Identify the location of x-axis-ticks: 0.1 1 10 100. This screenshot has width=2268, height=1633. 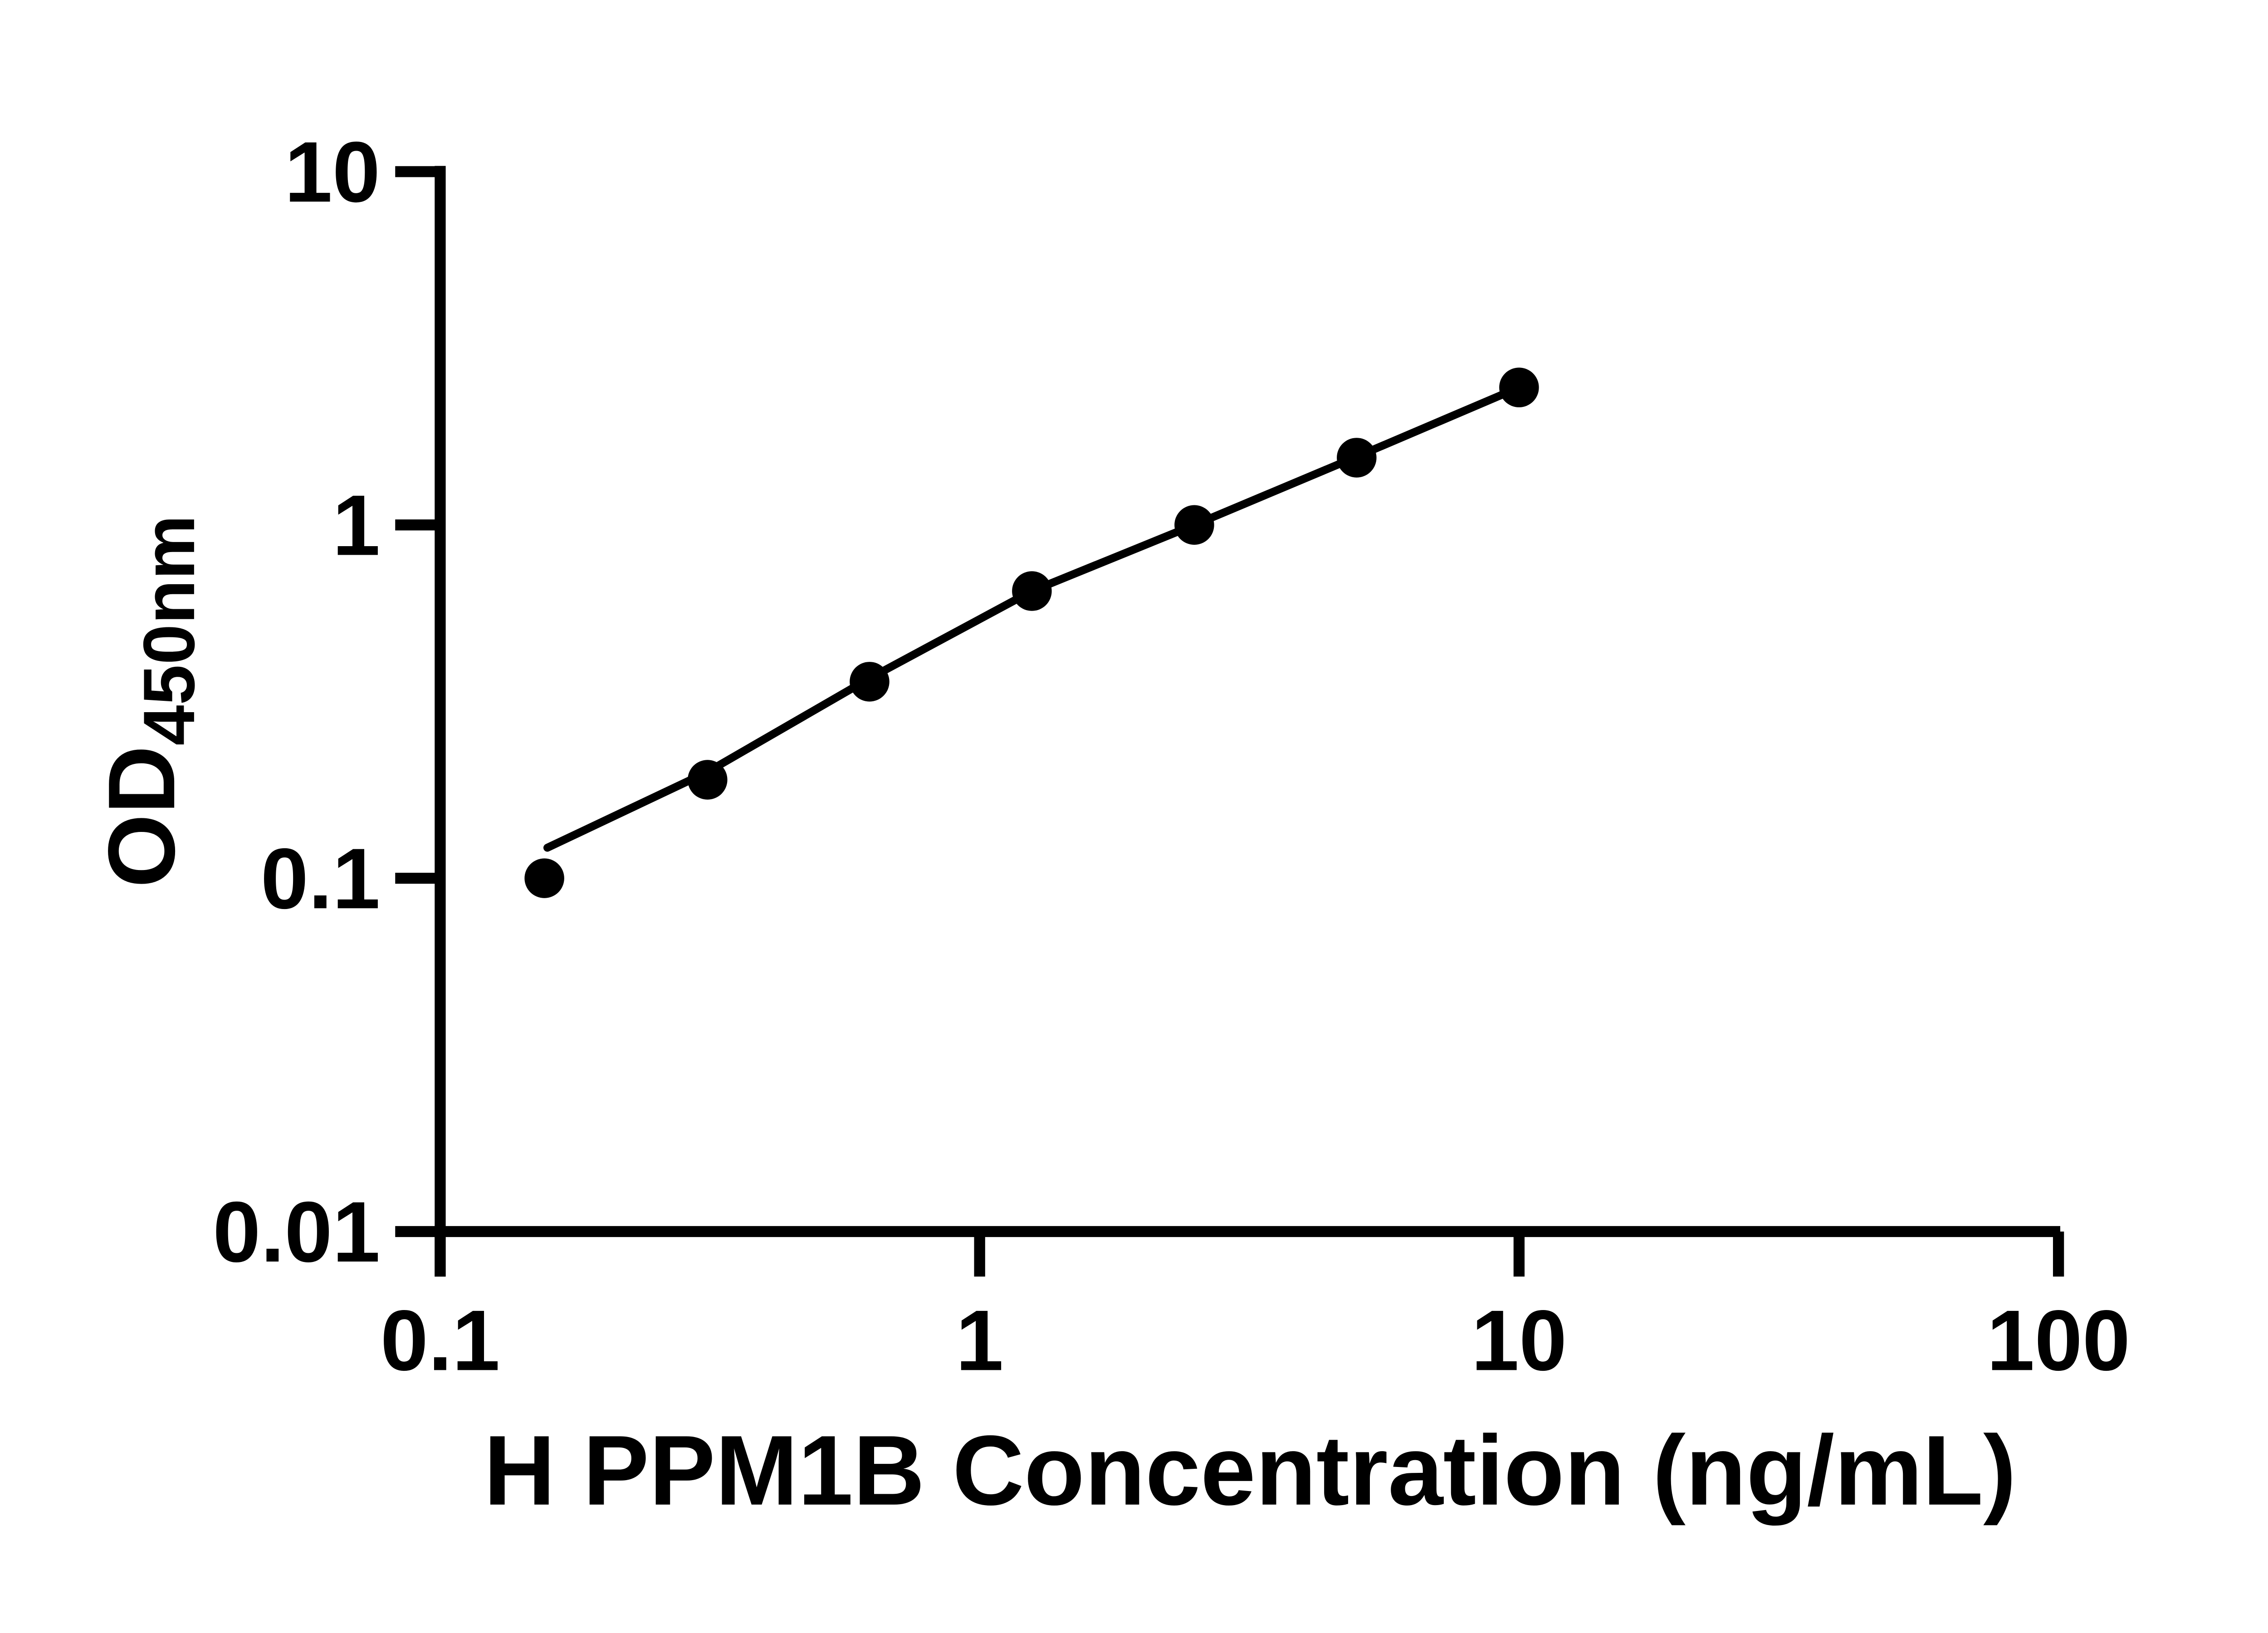
(1256, 1310).